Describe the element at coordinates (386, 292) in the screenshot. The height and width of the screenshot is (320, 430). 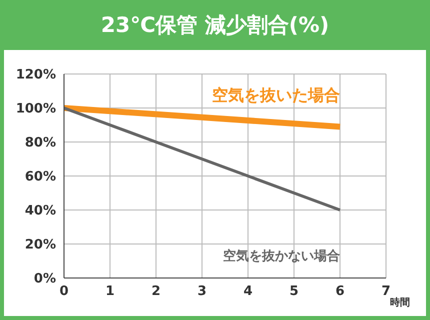
I see `x-tick-label: 7` at that location.